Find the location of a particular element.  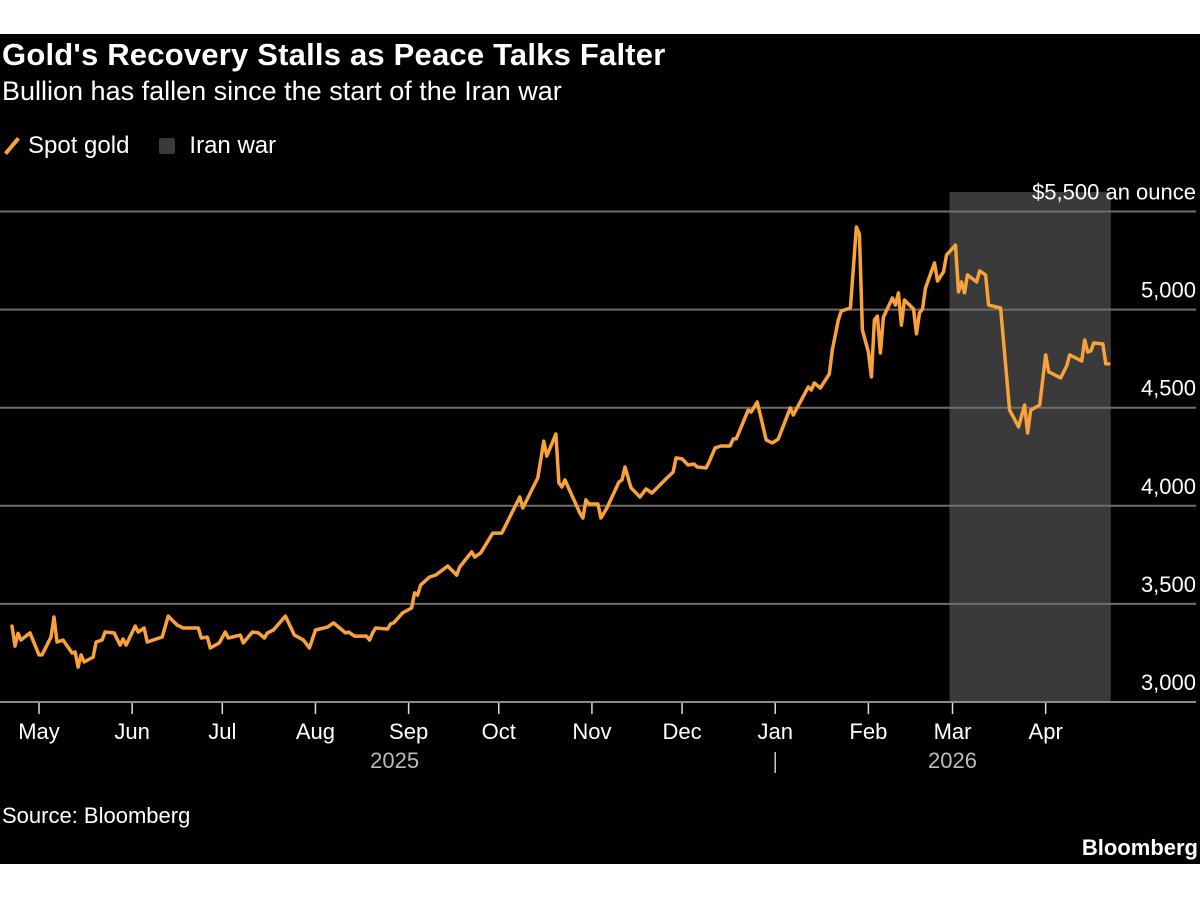

x-tick-label: Jun is located at coordinates (131, 731).